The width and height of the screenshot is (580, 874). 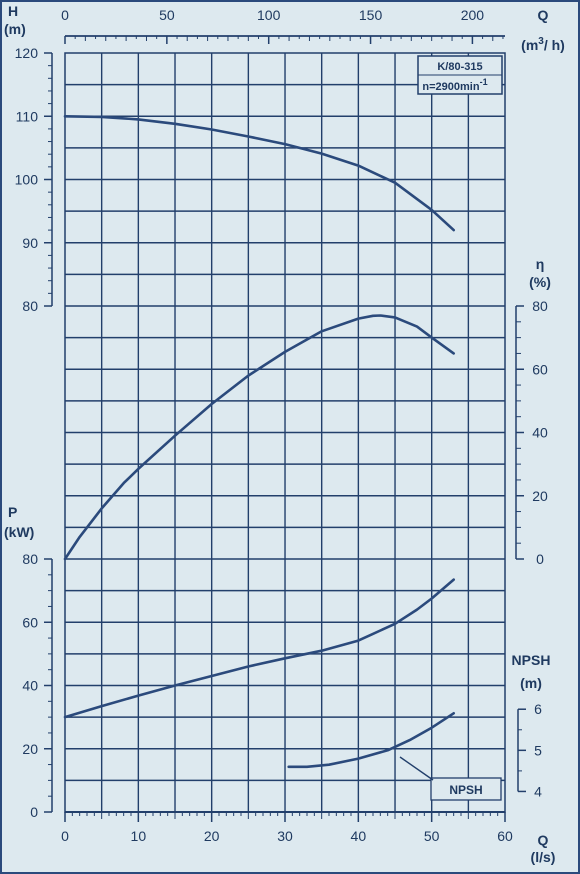 What do you see at coordinates (30, 559) in the screenshot?
I see `power-tick-label: 80` at bounding box center [30, 559].